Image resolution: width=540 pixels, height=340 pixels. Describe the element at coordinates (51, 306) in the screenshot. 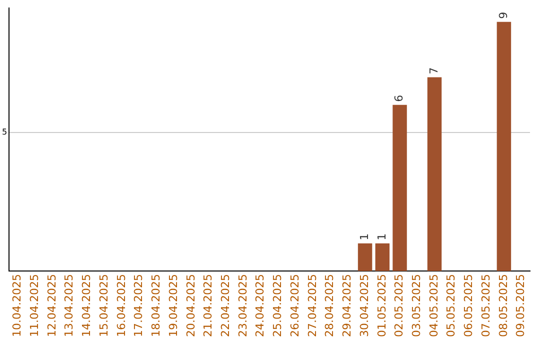

I see `x-tick-label: 12.04.2025` at that location.